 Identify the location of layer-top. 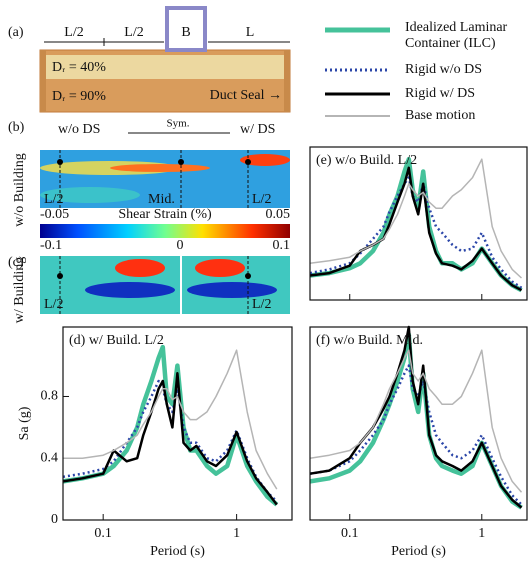
(165, 67).